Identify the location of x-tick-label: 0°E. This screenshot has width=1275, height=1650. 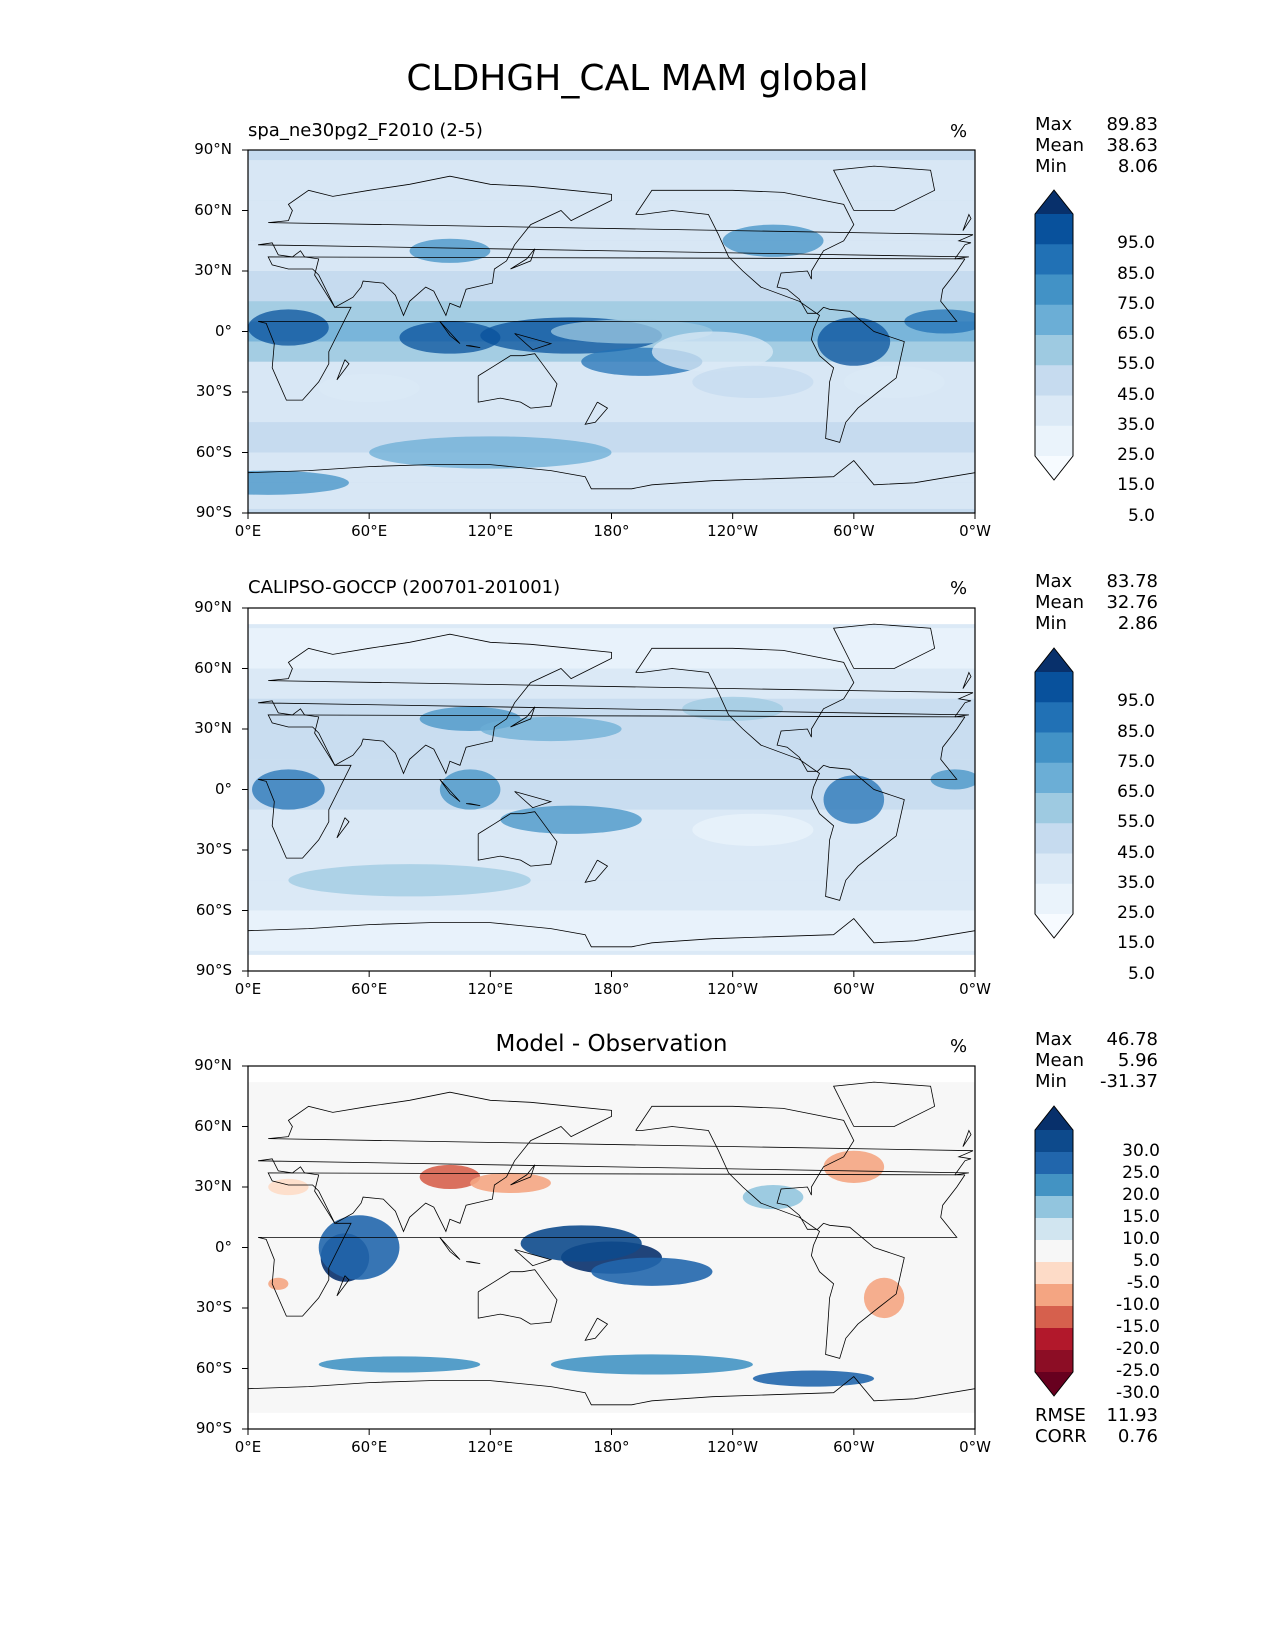
(248, 989).